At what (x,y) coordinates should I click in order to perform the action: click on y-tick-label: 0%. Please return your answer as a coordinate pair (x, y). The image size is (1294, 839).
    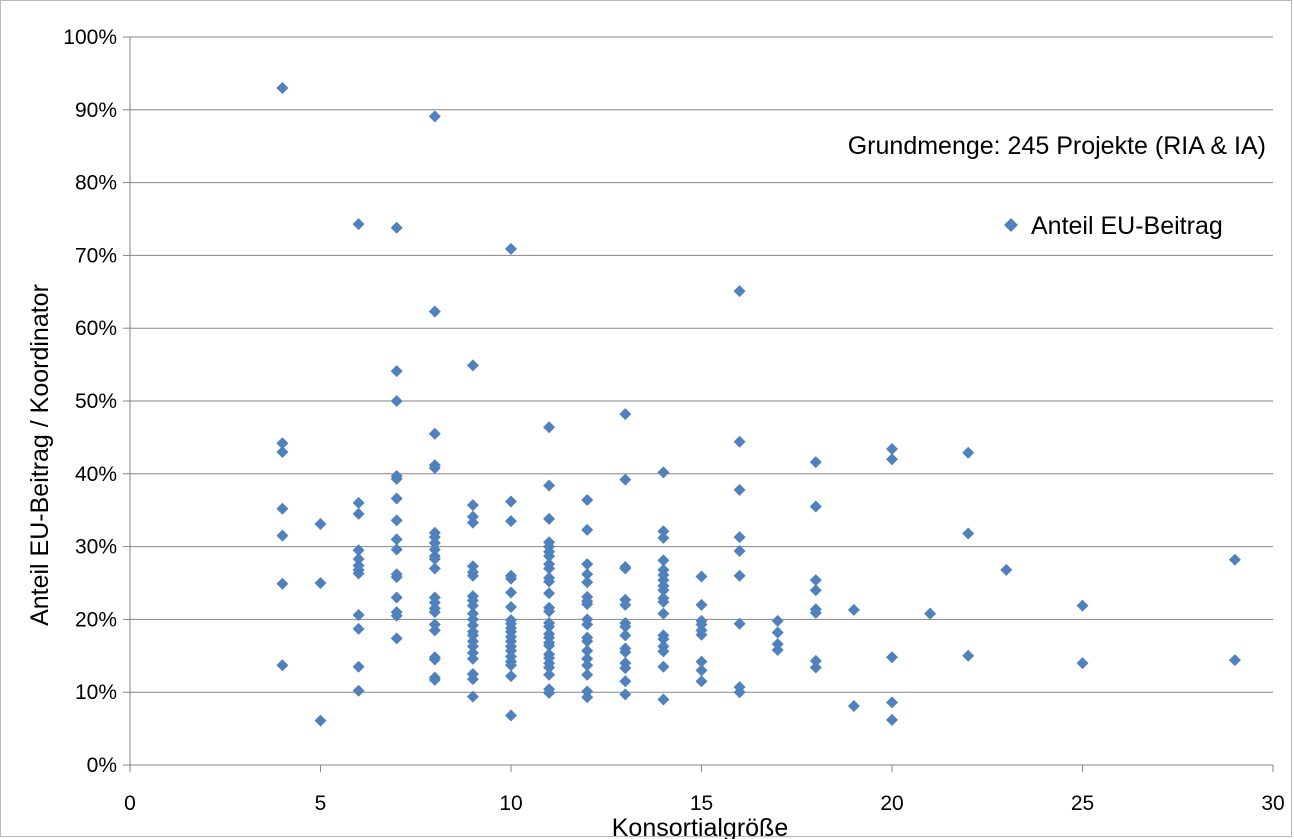
    Looking at the image, I should click on (102, 765).